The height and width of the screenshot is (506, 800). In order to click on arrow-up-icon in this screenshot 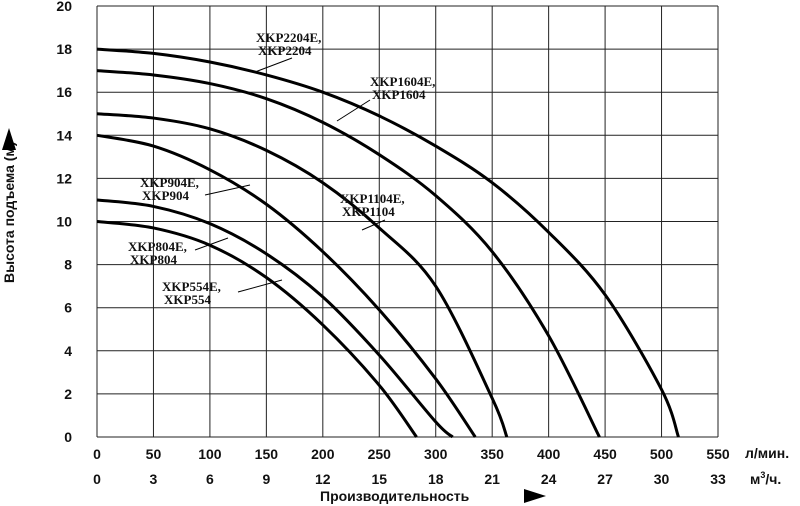, I will do `click(9, 139)`.